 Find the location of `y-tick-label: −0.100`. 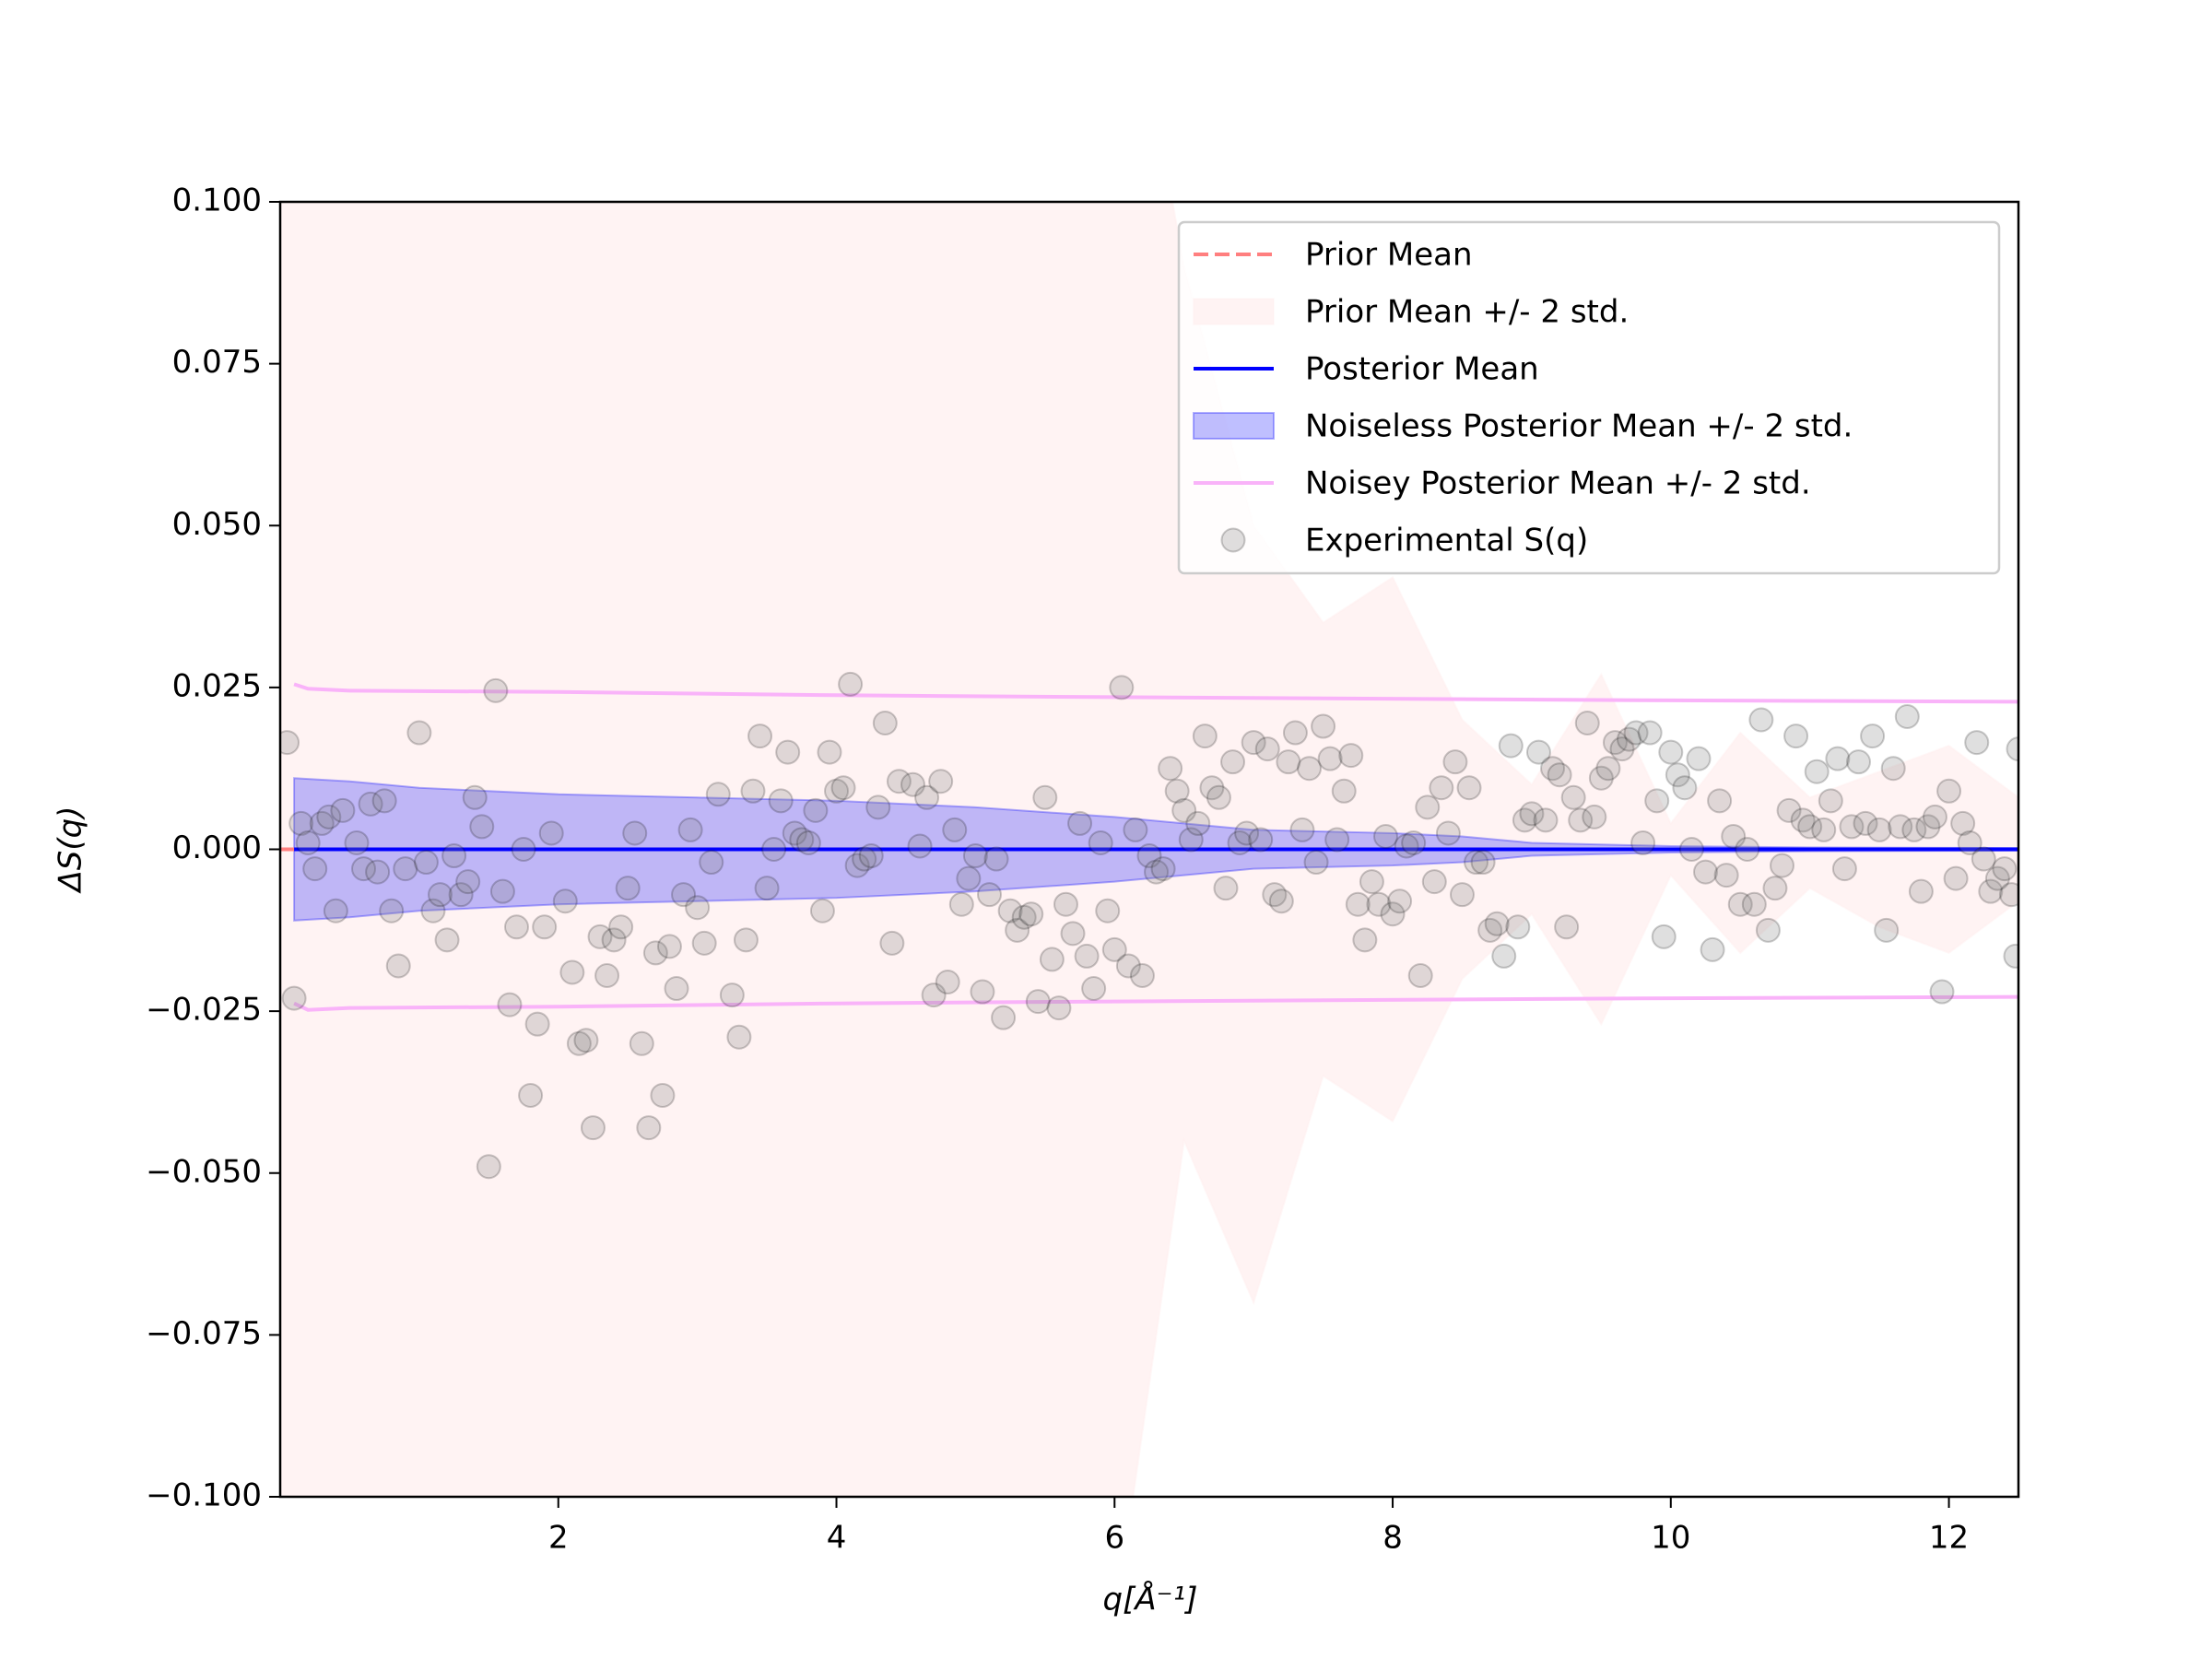

y-tick-label: −0.100 is located at coordinates (204, 1495).